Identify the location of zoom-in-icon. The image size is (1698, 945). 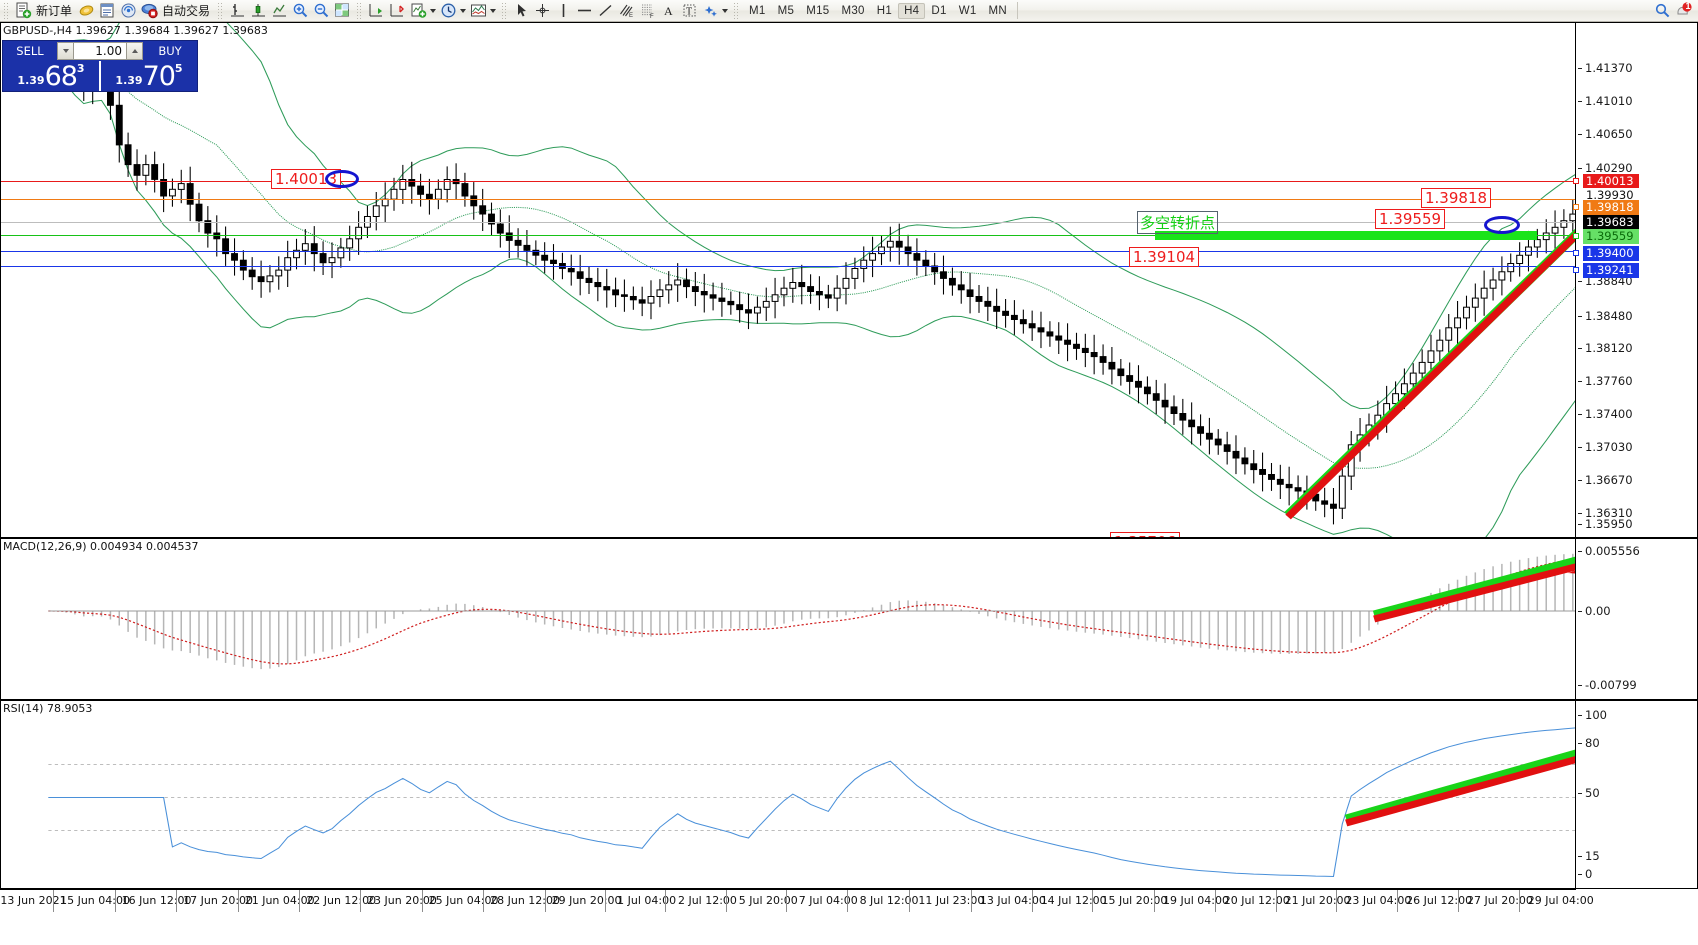
(300, 10).